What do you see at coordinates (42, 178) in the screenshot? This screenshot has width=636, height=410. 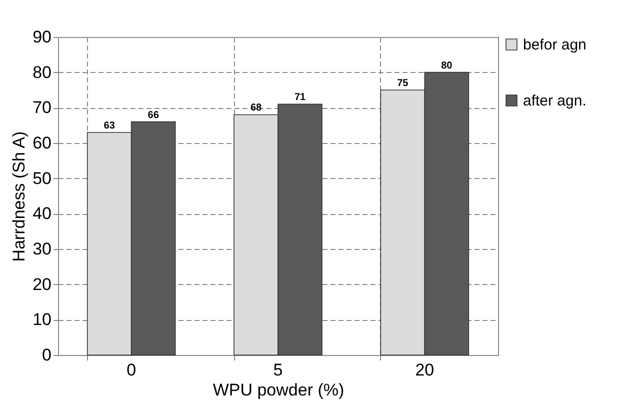 I see `y-tick-label: 50` at bounding box center [42, 178].